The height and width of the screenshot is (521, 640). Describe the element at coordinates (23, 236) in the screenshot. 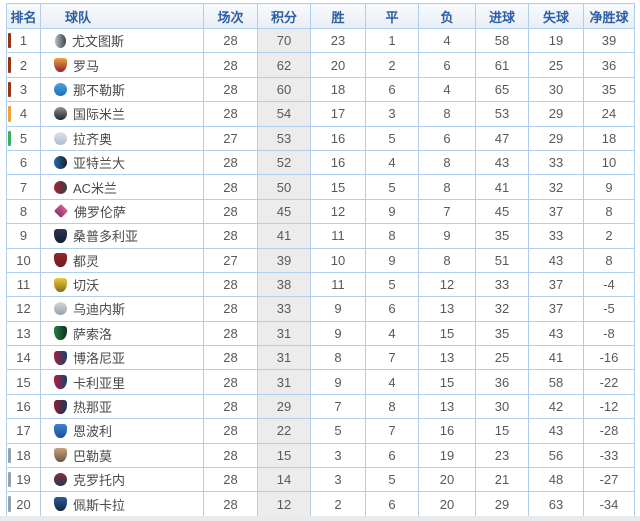

I see `rank-cell: 9` at that location.